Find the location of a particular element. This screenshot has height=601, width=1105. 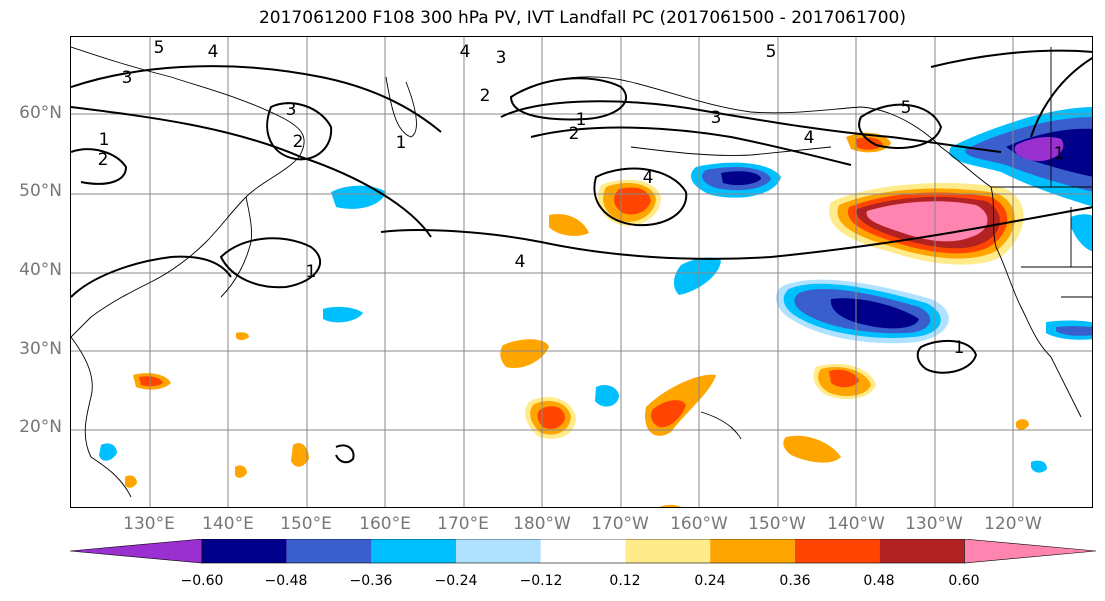

coast-na-west is located at coordinates (1036, 302).